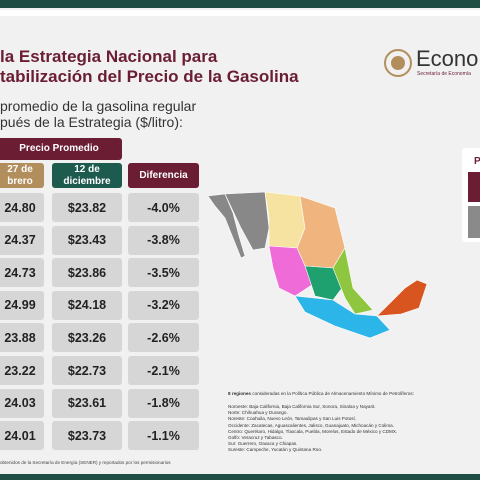 The image size is (480, 480). Describe the element at coordinates (20, 181) in the screenshot. I see `column-header-line: brero` at that location.